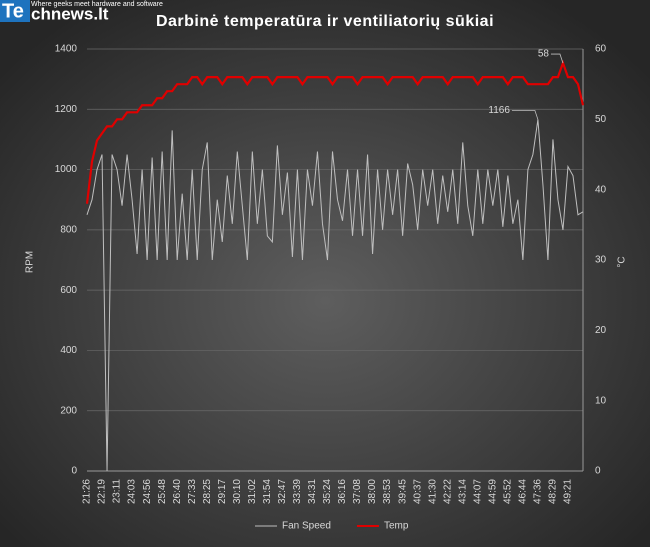 Image resolution: width=650 pixels, height=547 pixels. Describe the element at coordinates (177, 491) in the screenshot. I see `x-tick-label: 26:40` at that location.